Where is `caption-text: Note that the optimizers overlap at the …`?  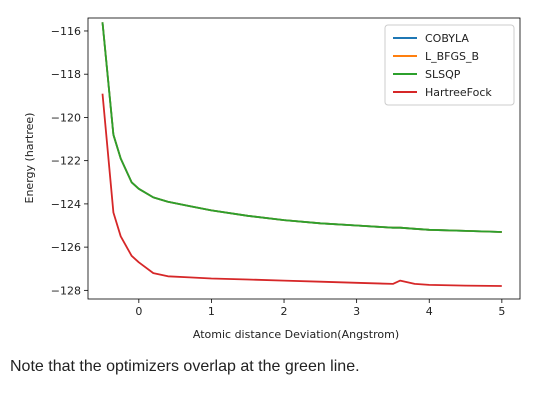
caption-text: Note that the optimizers overlap at the … is located at coordinates (185, 366).